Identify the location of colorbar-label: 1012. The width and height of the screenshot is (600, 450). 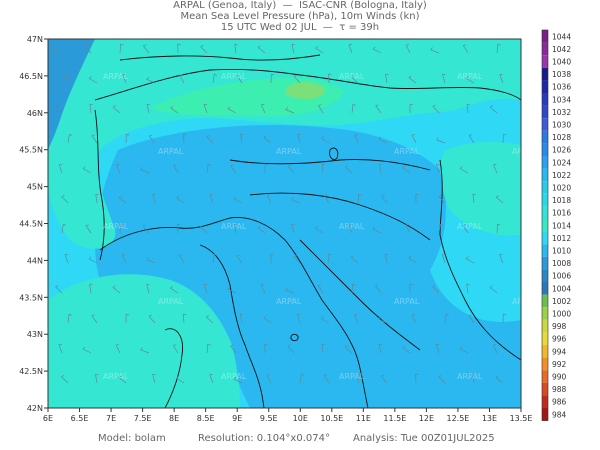
(561, 238).